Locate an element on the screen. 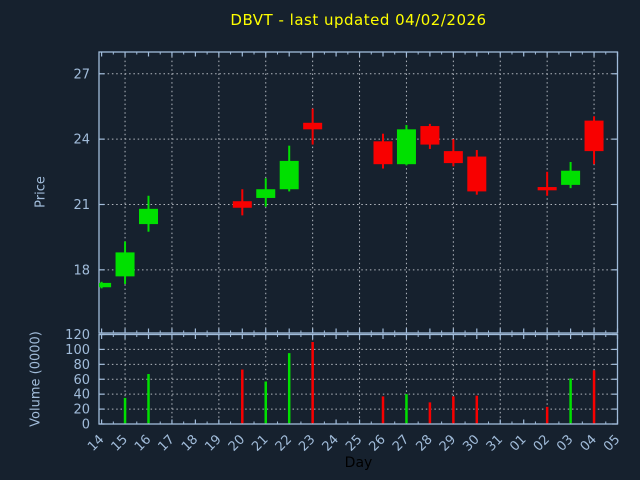 This screenshot has height=480, width=640. x-tick-label: 16 is located at coordinates (143, 443).